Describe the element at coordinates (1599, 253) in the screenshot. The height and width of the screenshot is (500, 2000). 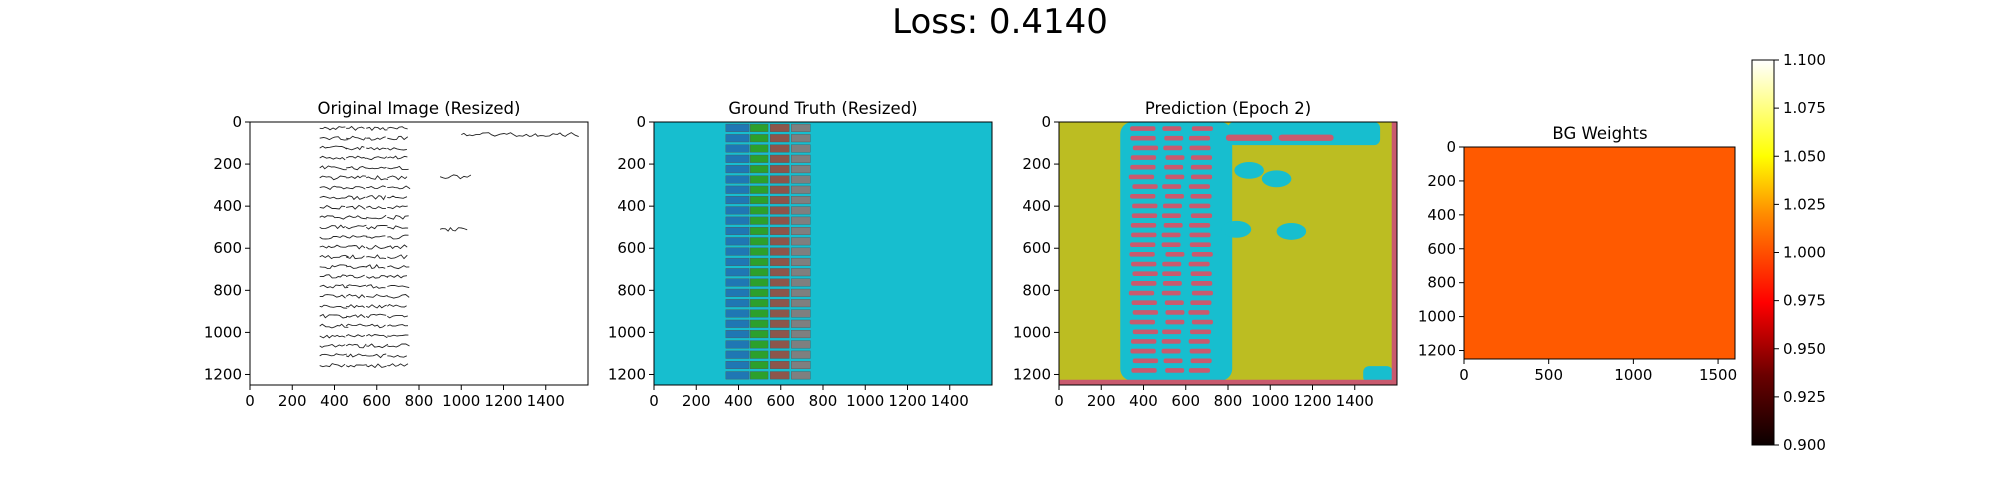
I see `bg-weights-map` at that location.